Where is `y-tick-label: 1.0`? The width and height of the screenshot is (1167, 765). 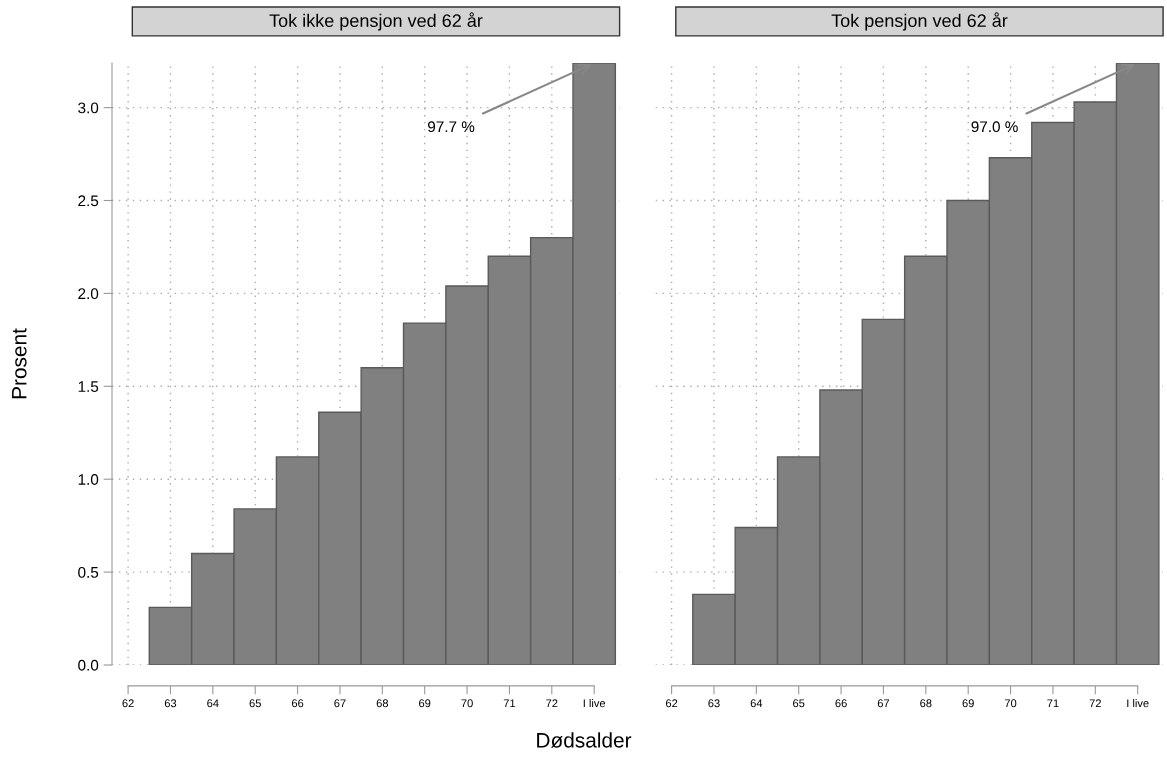 y-tick-label: 1.0 is located at coordinates (88, 479).